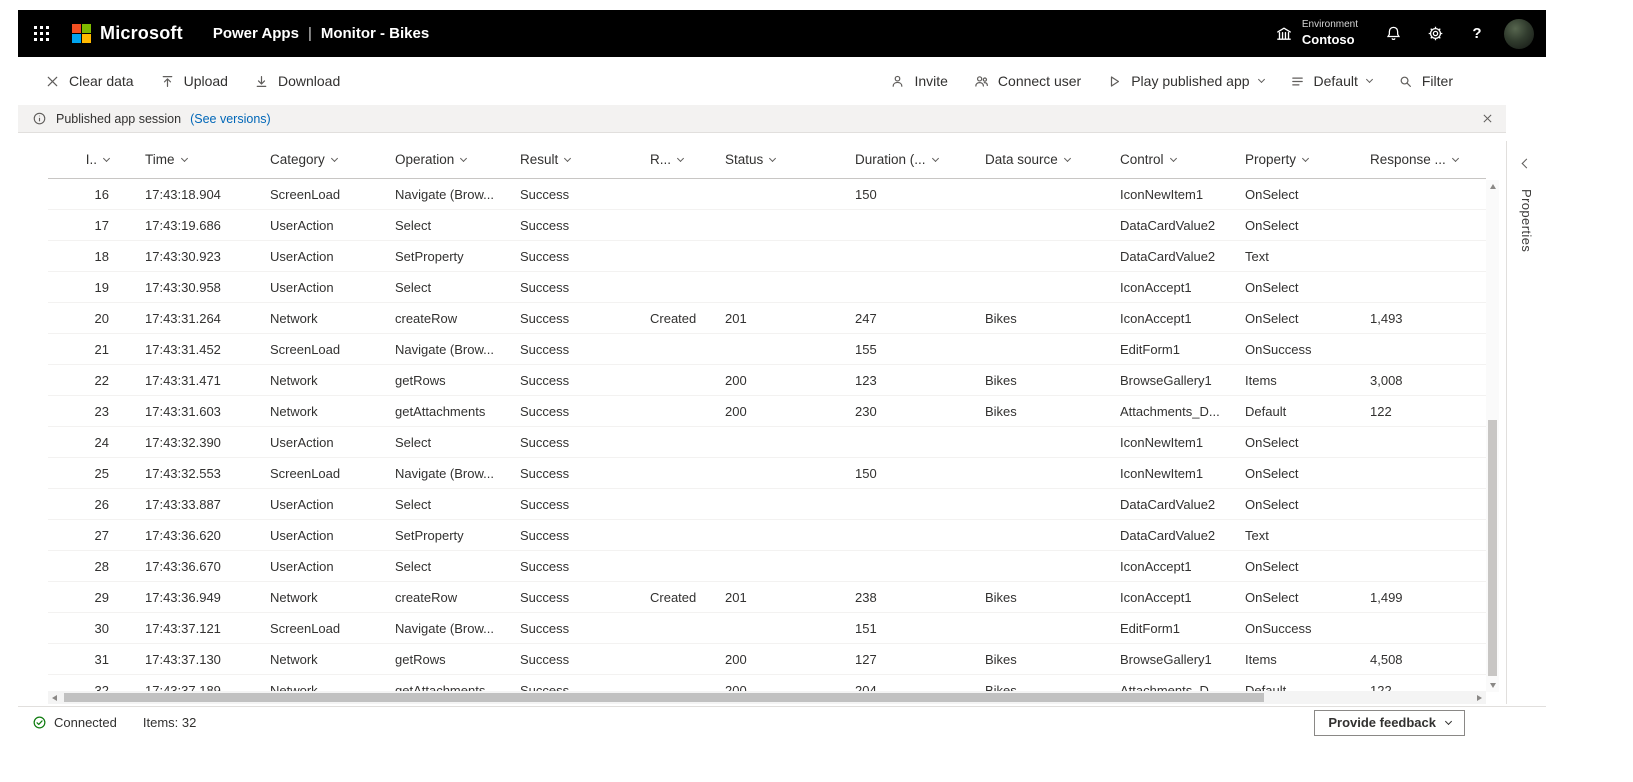 The height and width of the screenshot is (782, 1633). What do you see at coordinates (183, 473) in the screenshot?
I see `cell-time: 17:43:32.553` at bounding box center [183, 473].